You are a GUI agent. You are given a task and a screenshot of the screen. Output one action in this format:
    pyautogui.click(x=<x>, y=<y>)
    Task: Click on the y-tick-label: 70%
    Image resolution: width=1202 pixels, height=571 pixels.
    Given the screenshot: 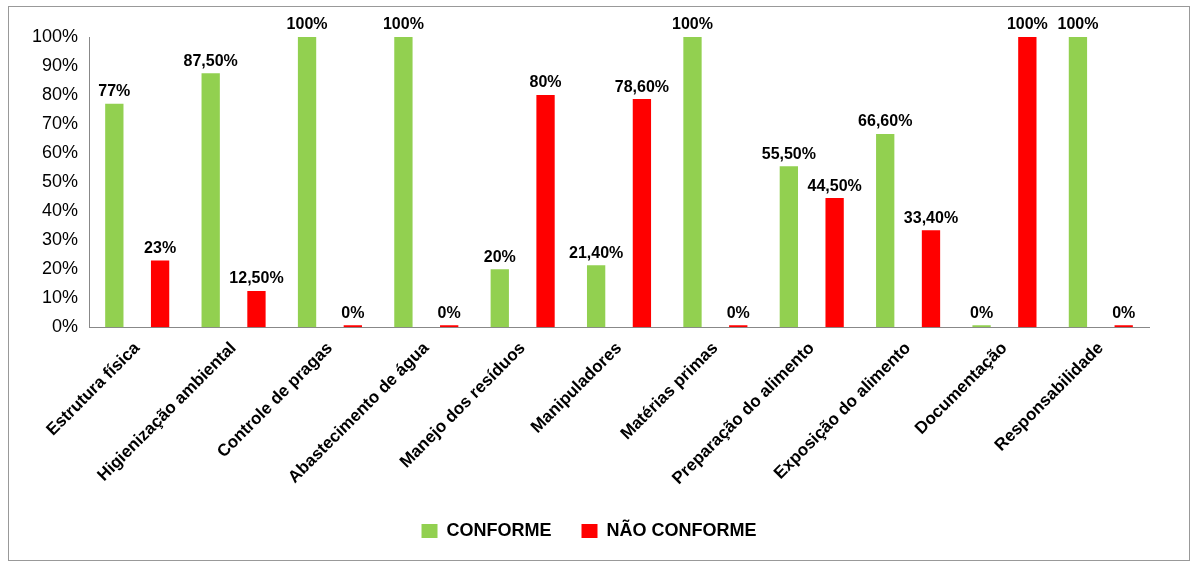 What is the action you would take?
    pyautogui.click(x=60, y=123)
    